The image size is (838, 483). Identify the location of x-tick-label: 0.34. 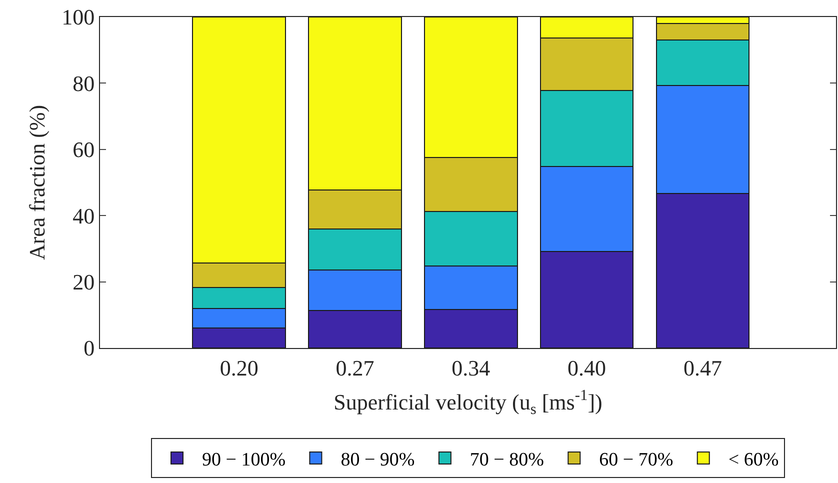
(471, 367).